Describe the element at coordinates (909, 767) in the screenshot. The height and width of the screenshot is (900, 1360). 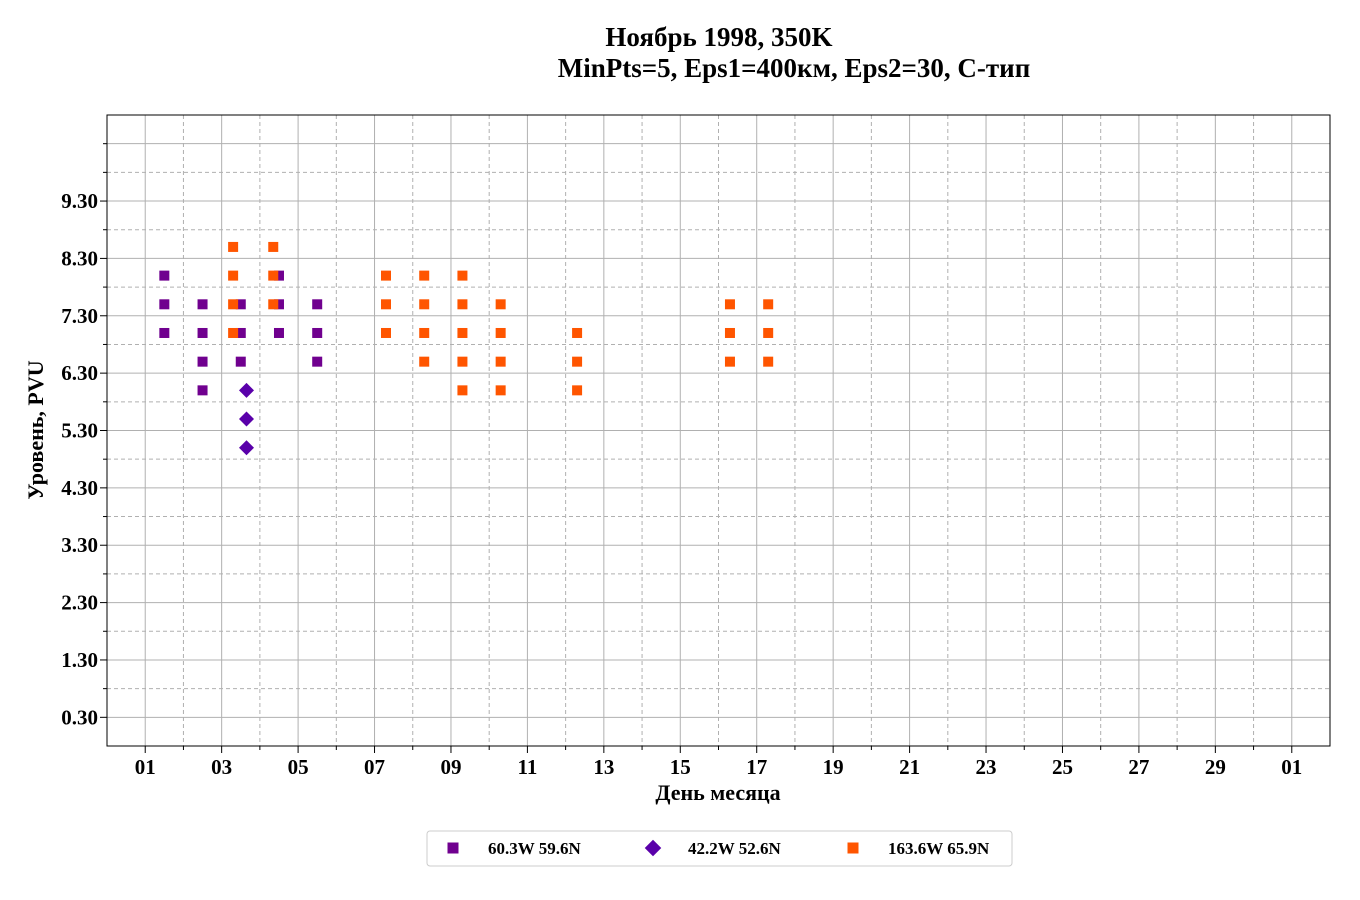
I see `x-tick-label: 21` at that location.